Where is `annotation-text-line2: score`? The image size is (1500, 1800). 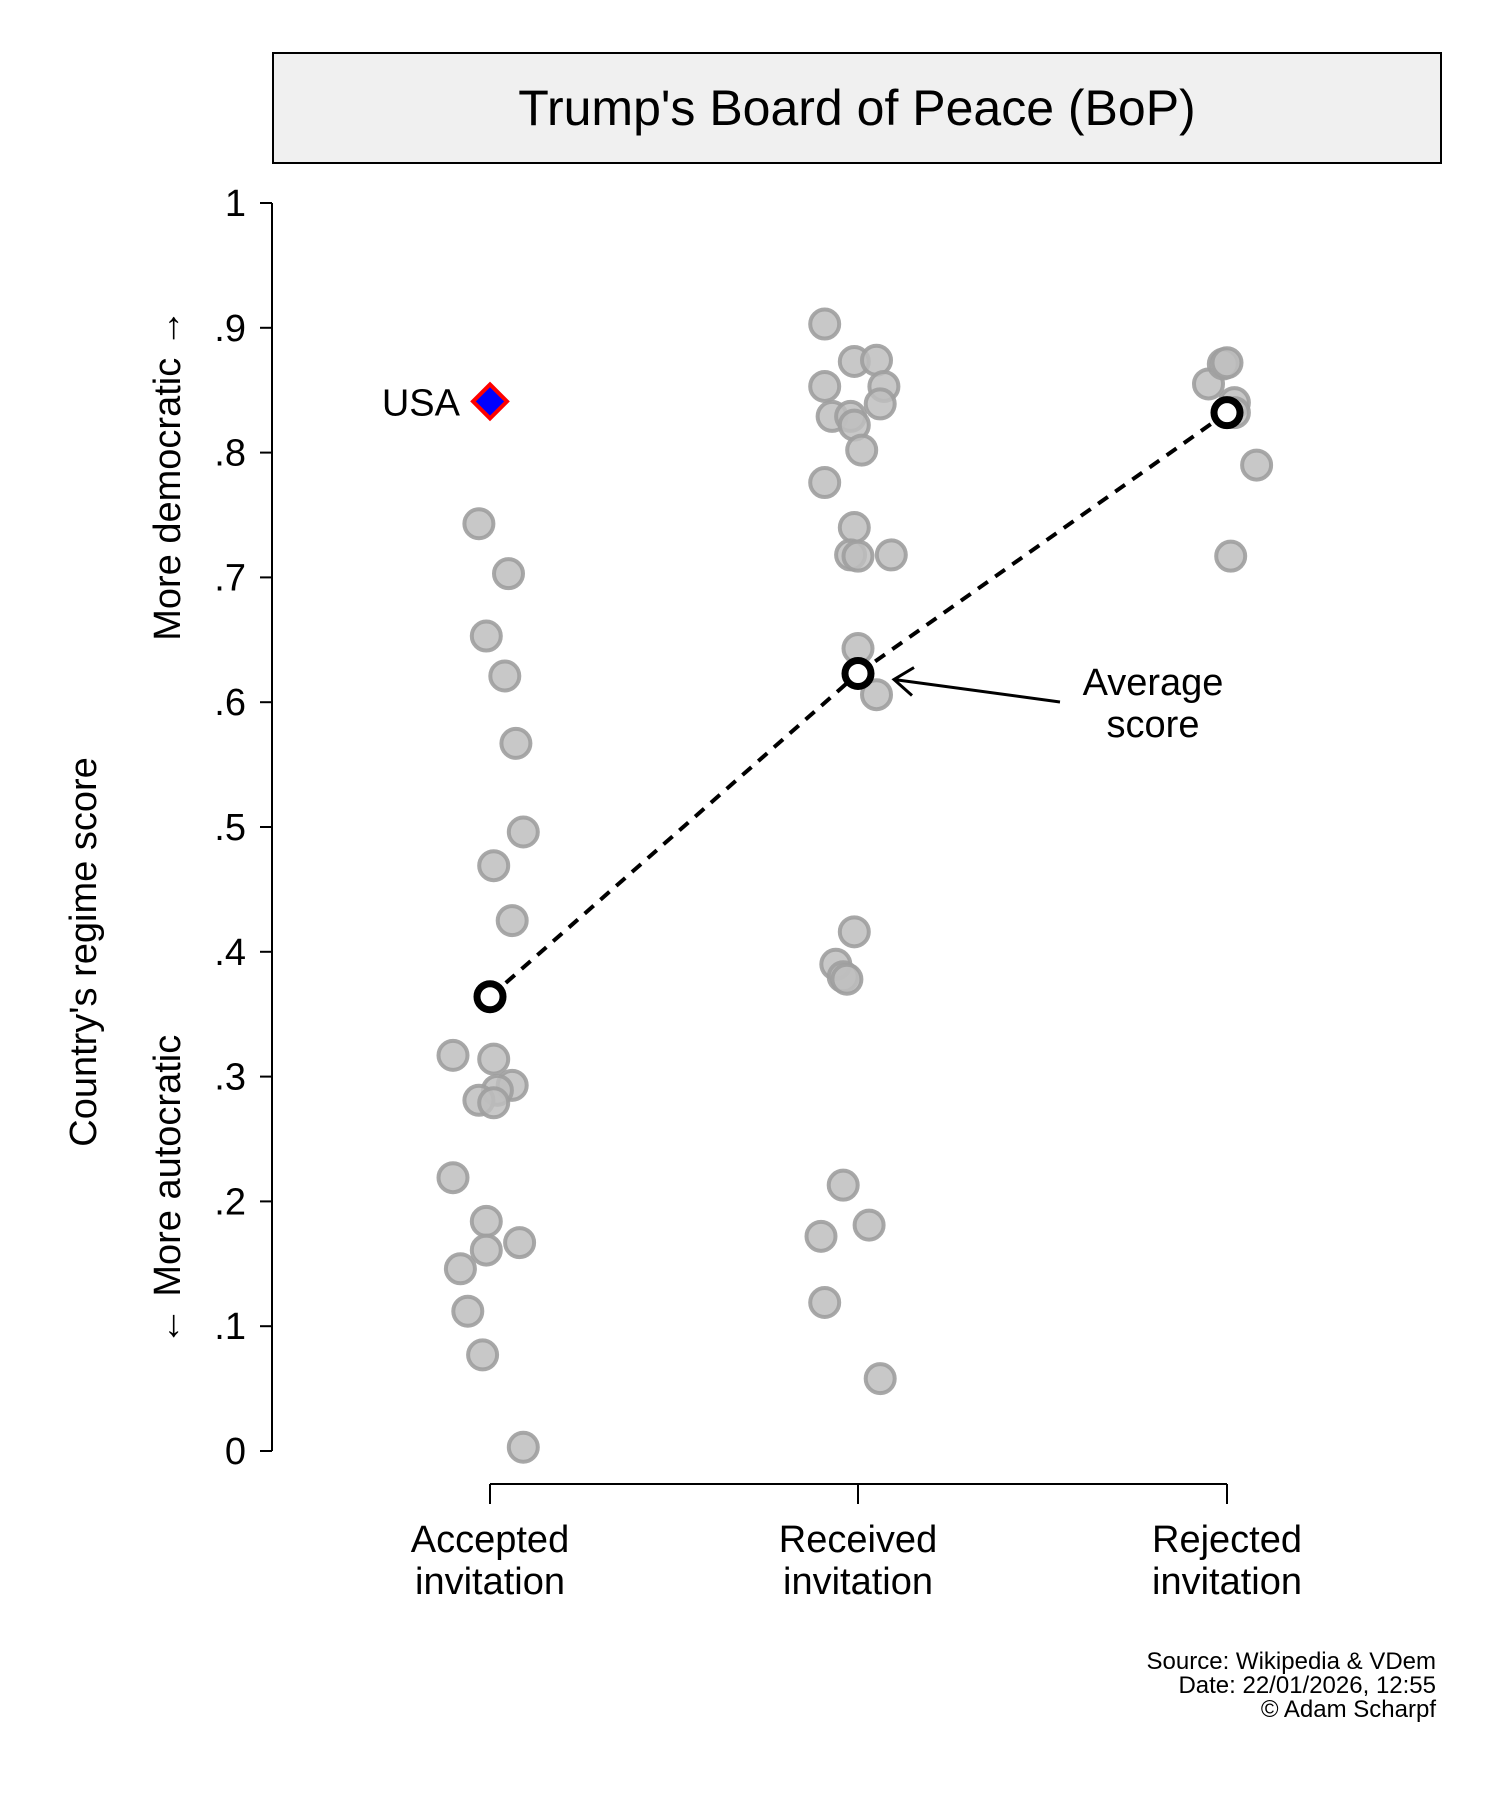 annotation-text-line2: score is located at coordinates (1153, 725).